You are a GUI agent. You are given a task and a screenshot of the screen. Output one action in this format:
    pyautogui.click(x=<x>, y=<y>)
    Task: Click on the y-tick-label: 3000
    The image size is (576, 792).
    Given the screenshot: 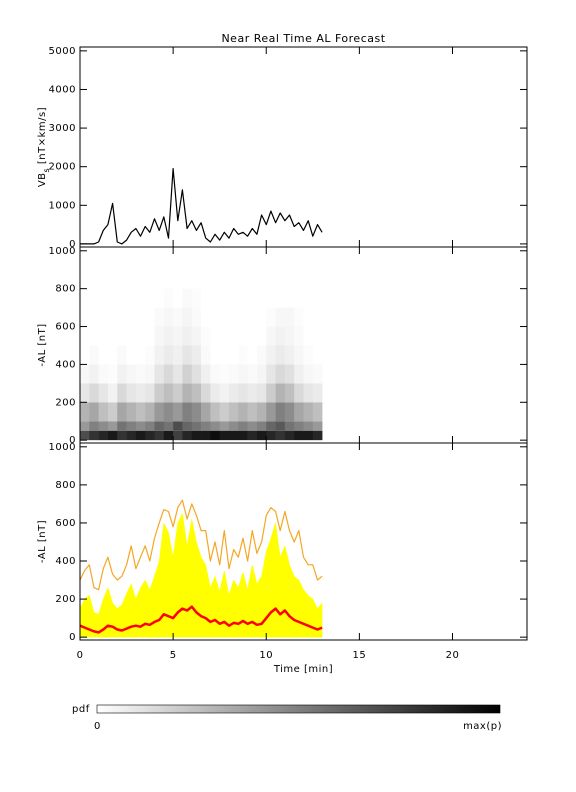 What is the action you would take?
    pyautogui.click(x=62, y=128)
    